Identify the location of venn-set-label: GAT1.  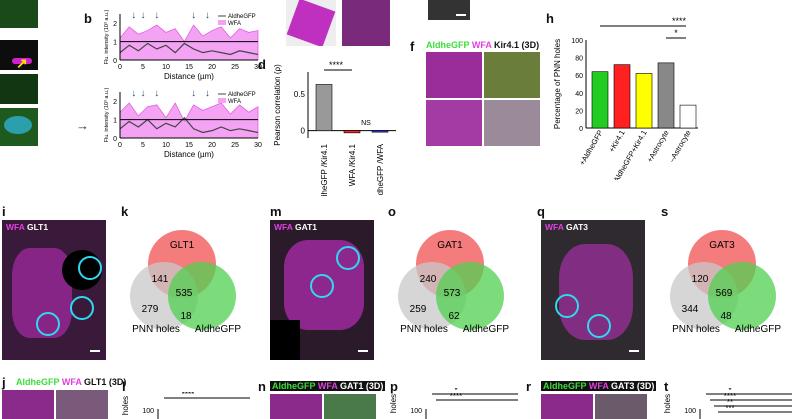
(450, 245).